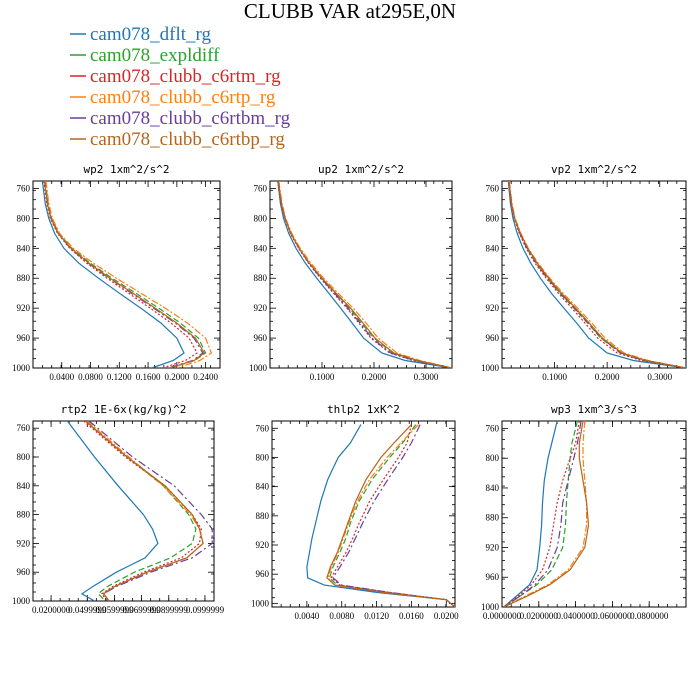 This screenshot has height=700, width=700. I want to click on x-tick-label: 0.2400, so click(205, 377).